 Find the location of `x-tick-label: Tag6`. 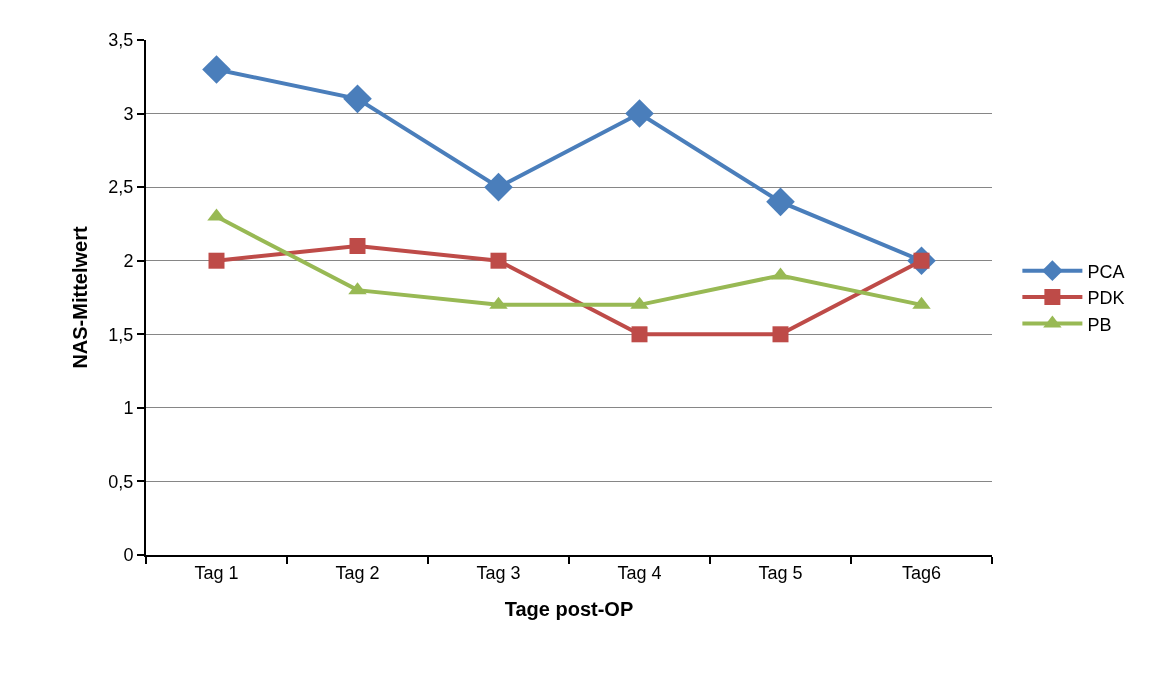

x-tick-label: Tag6 is located at coordinates (921, 572).